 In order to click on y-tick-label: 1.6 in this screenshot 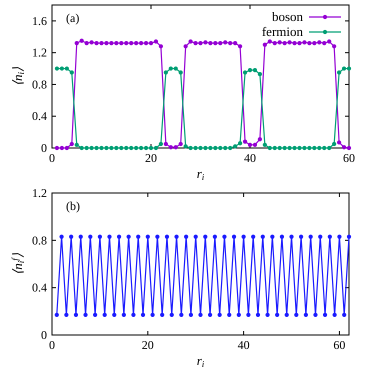, I will do `click(39, 21)`.